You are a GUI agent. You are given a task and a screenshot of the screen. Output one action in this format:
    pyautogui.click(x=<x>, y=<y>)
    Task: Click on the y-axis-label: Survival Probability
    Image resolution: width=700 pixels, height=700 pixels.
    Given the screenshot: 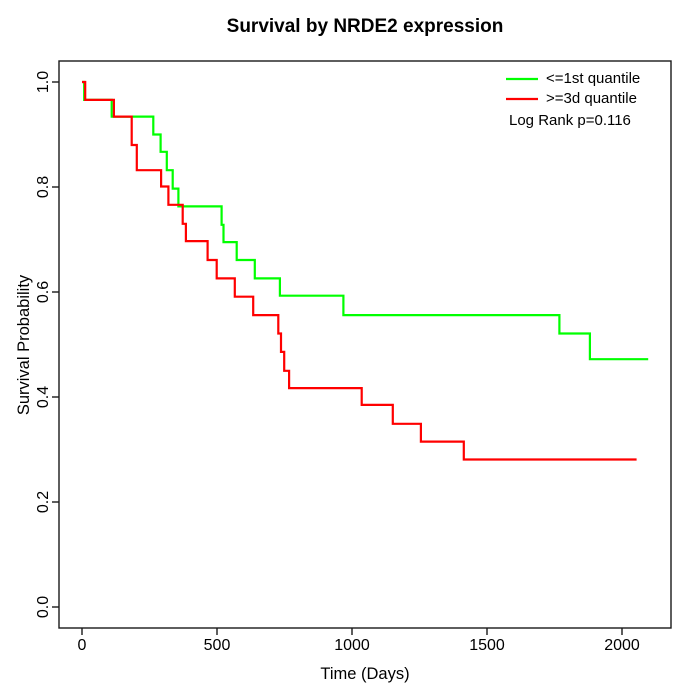 What is the action you would take?
    pyautogui.click(x=24, y=345)
    